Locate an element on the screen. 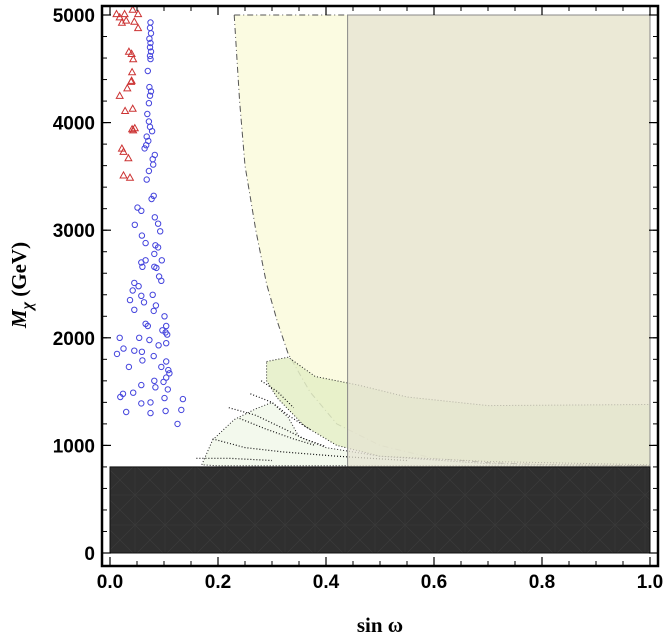  x-tick-label: 0.8 is located at coordinates (542, 582).